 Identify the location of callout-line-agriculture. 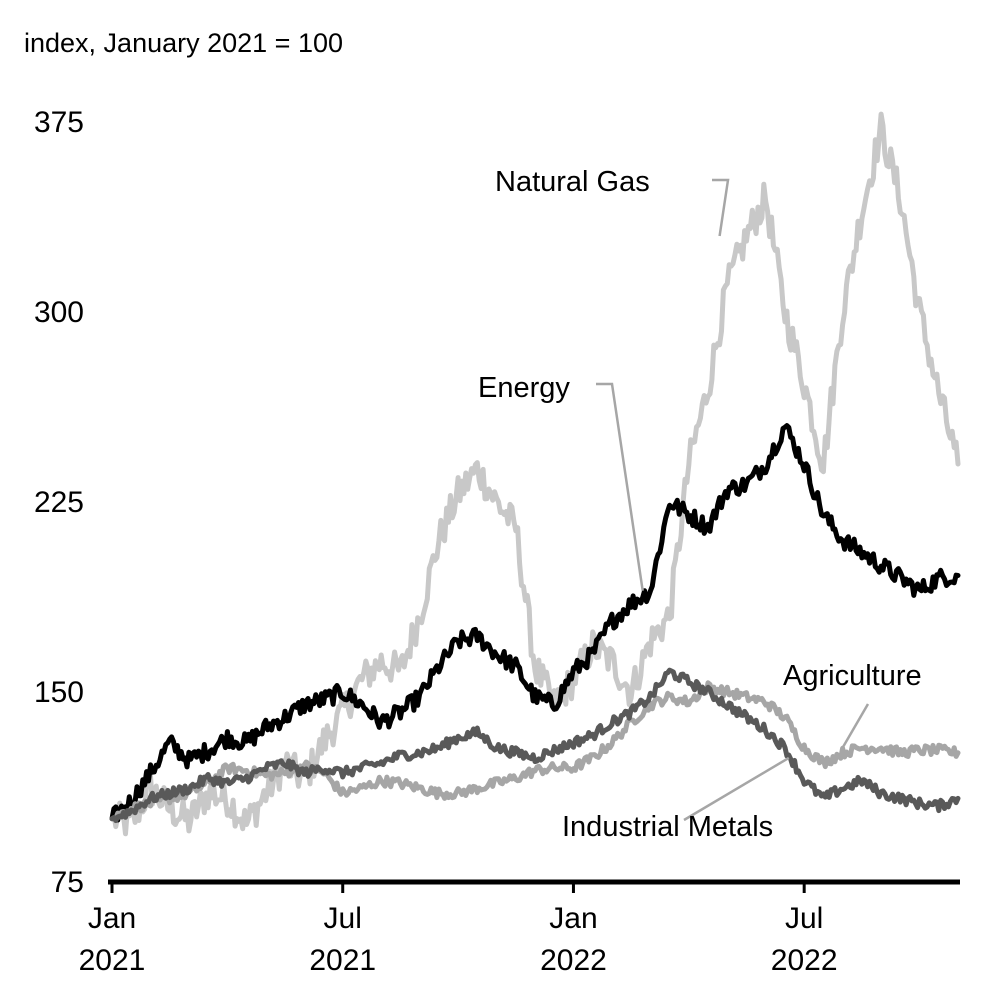
(855, 726).